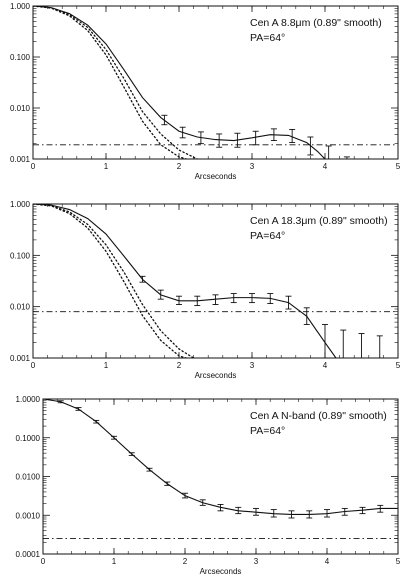  I want to click on y-tick-label: 0.0010, so click(28, 515).